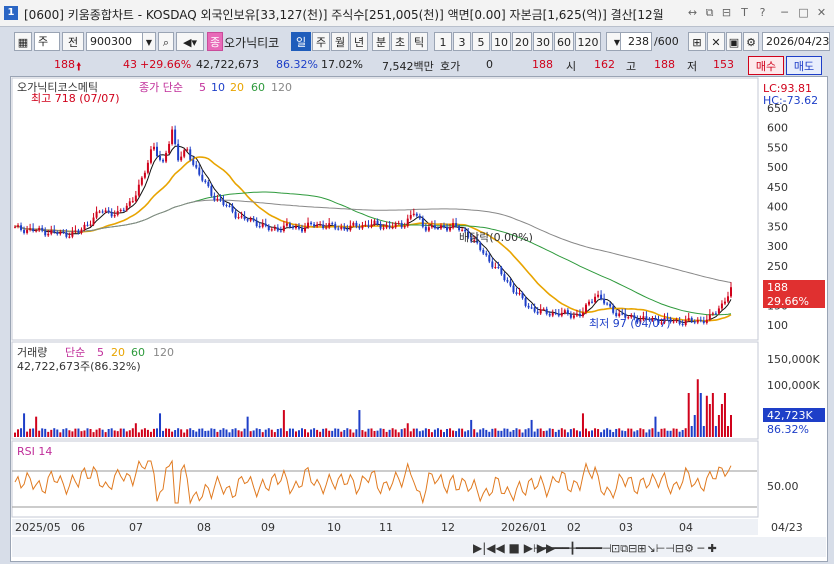 The image size is (834, 564). Describe the element at coordinates (543, 41) in the screenshot. I see `interval-30: 30` at that location.